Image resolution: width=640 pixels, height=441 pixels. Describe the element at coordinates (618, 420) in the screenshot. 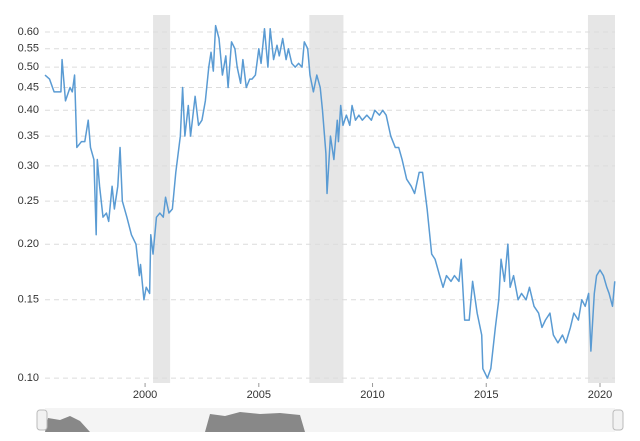

I see `navigator-handle-right` at that location.